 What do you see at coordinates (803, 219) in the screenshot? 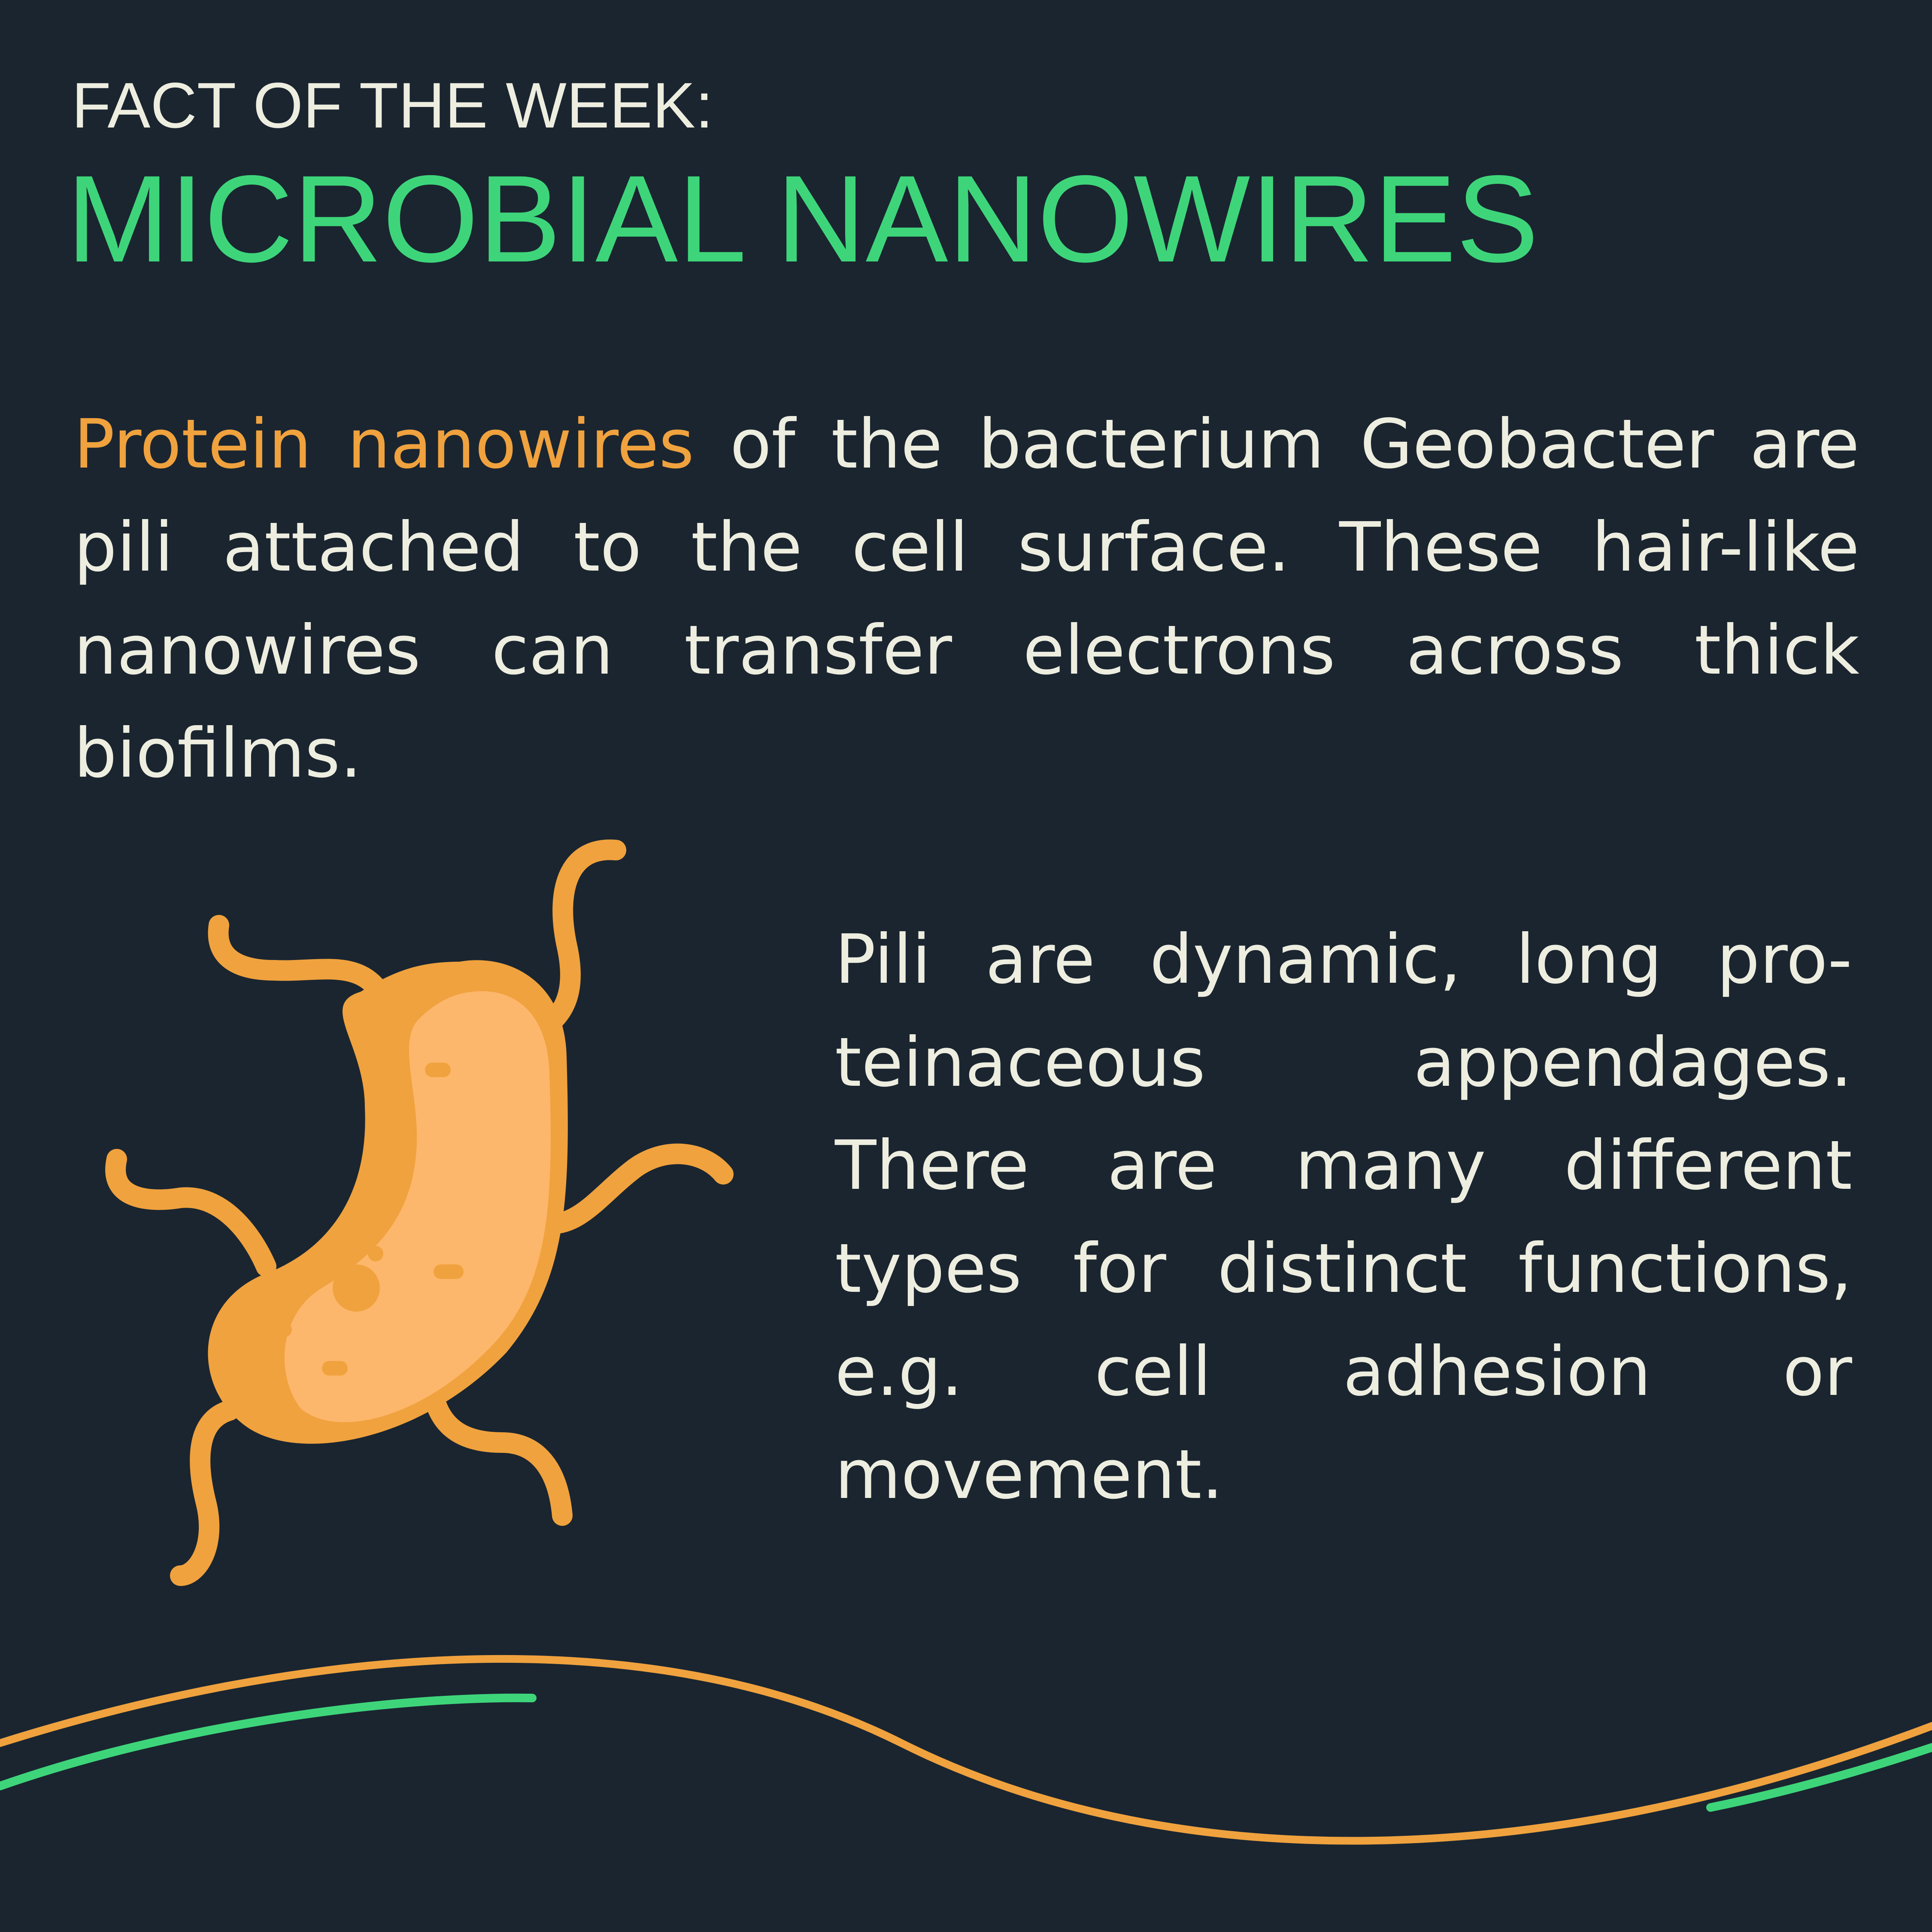
I see `page-title: MICROBIAL NANOWIRES` at bounding box center [803, 219].